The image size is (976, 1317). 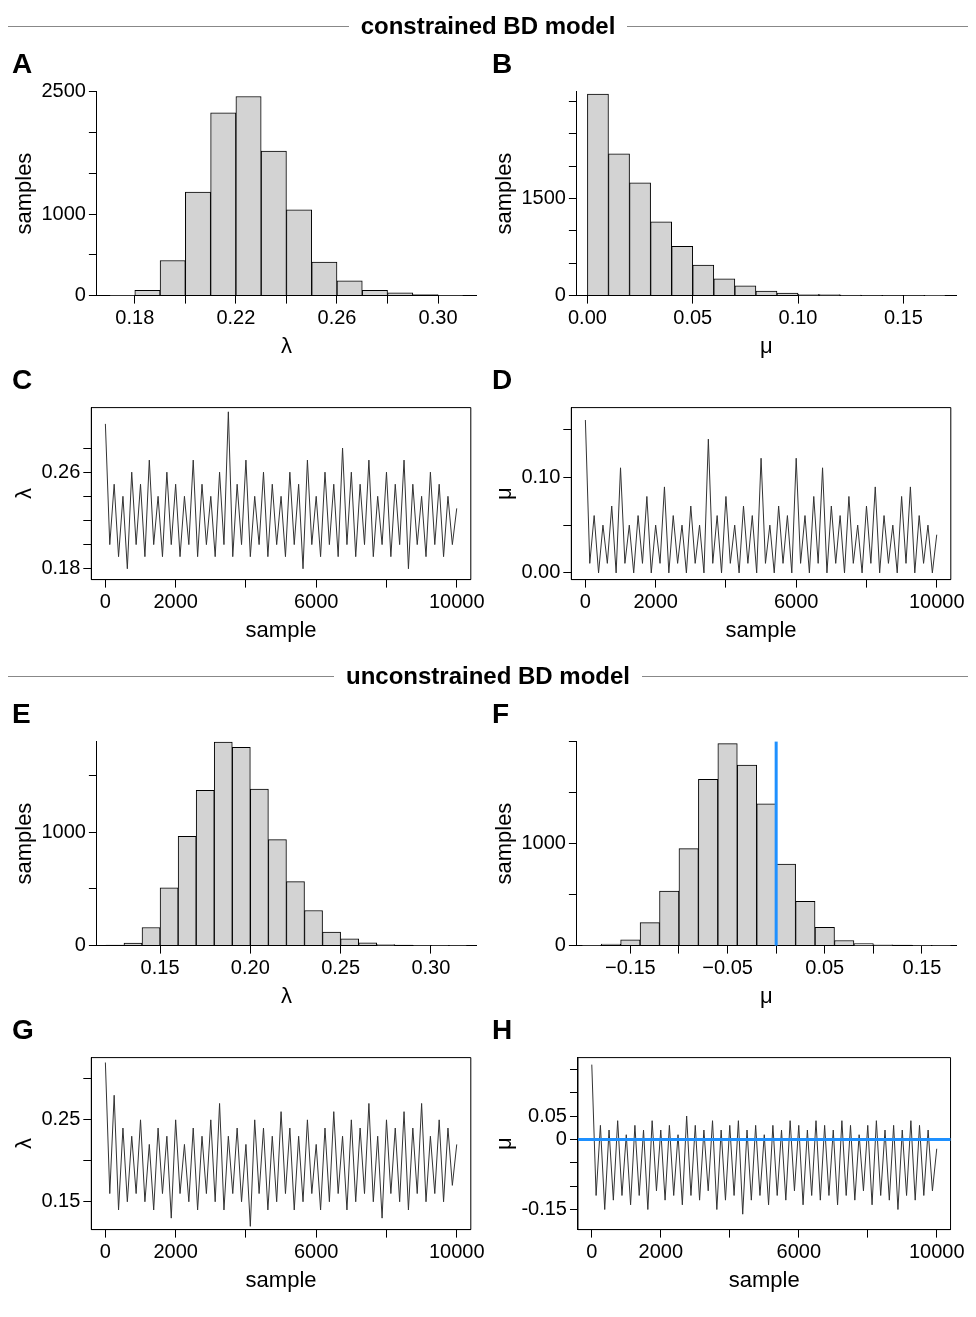 I want to click on x-tick-label: −0.05, so click(x=727, y=967).